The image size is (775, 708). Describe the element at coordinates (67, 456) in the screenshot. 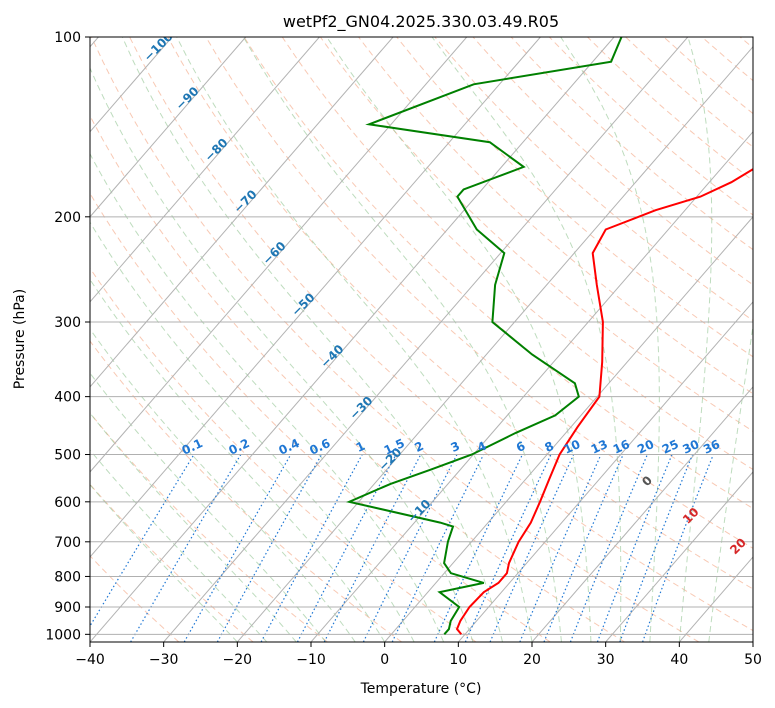

I see `y-tick-label: 500` at that location.